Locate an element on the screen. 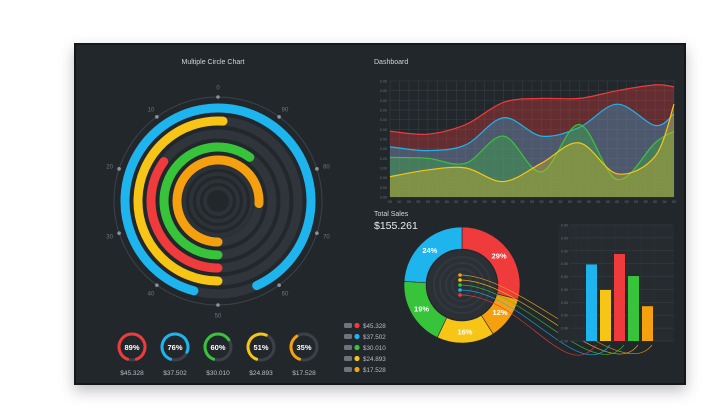 The height and width of the screenshot is (419, 718). legend: $45.328 $37.502 $30.010 $24.893 $17.528 is located at coordinates (365, 348).